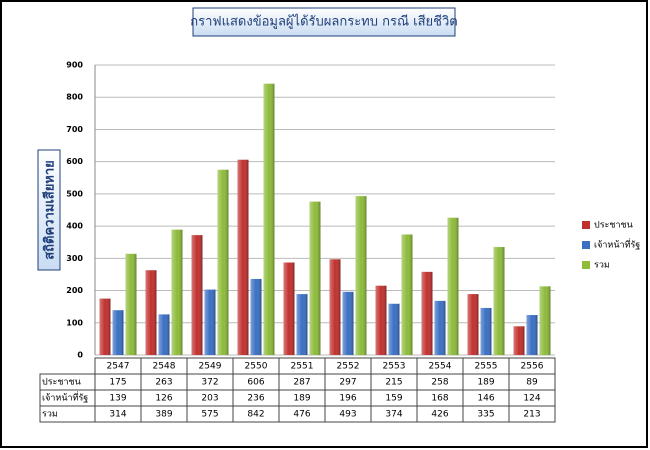 The height and width of the screenshot is (450, 650). Describe the element at coordinates (347, 399) in the screenshot. I see `table-value: 196` at that location.